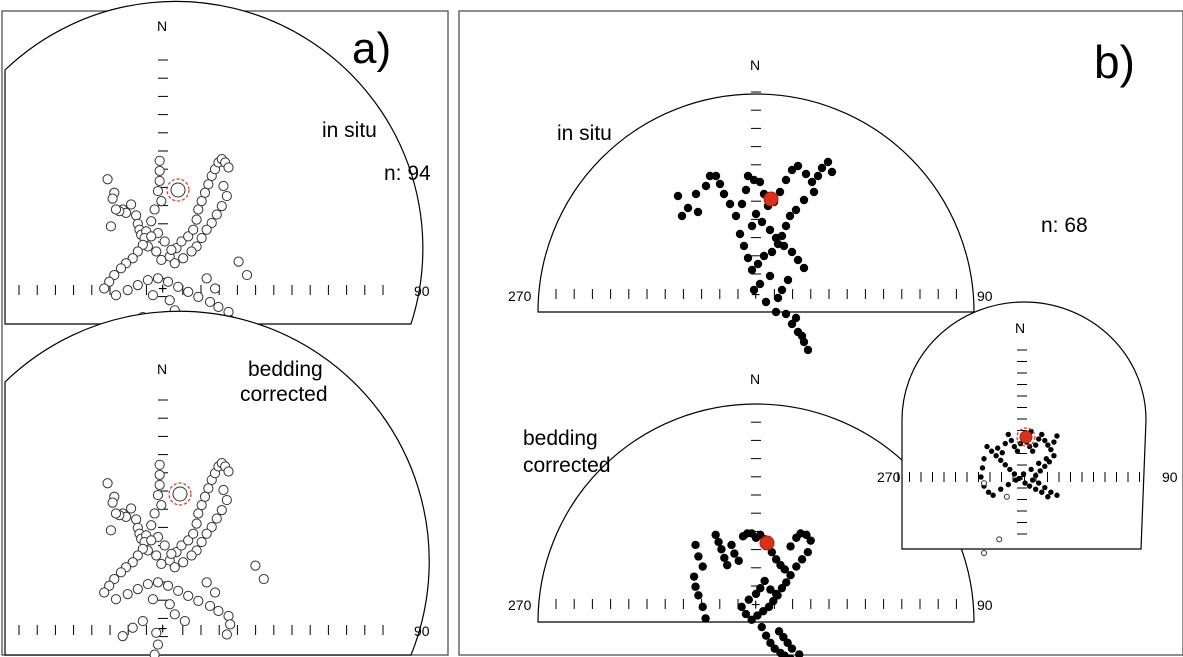 The width and height of the screenshot is (1183, 657). What do you see at coordinates (184, 557) in the screenshot?
I see `stereonet-a-bottom-points` at bounding box center [184, 557].